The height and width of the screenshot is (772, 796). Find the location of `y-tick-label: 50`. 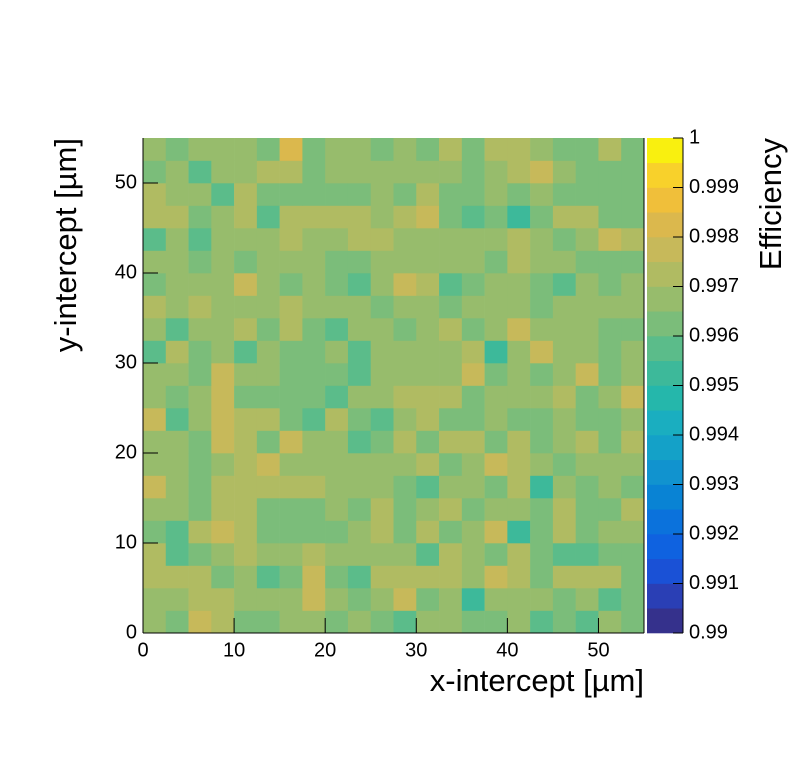

y-tick-label: 50 is located at coordinates (126, 182).